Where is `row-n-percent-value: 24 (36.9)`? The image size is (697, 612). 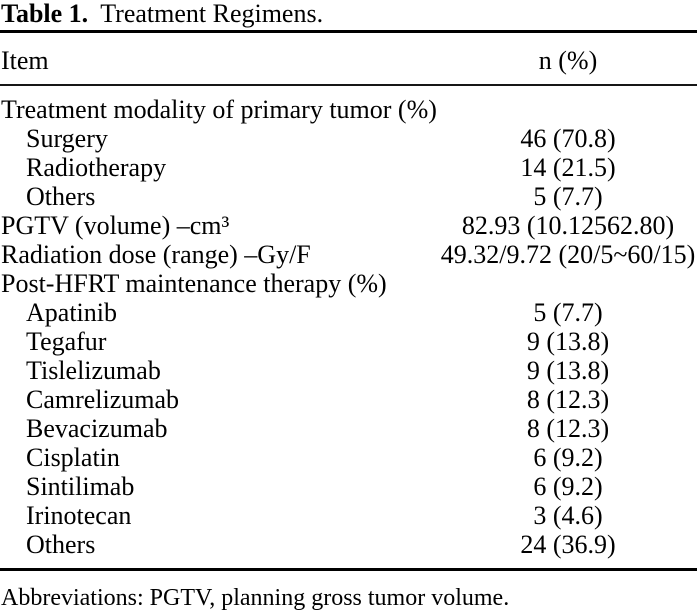
row-n-percent-value: 24 (36.9) is located at coordinates (568, 544).